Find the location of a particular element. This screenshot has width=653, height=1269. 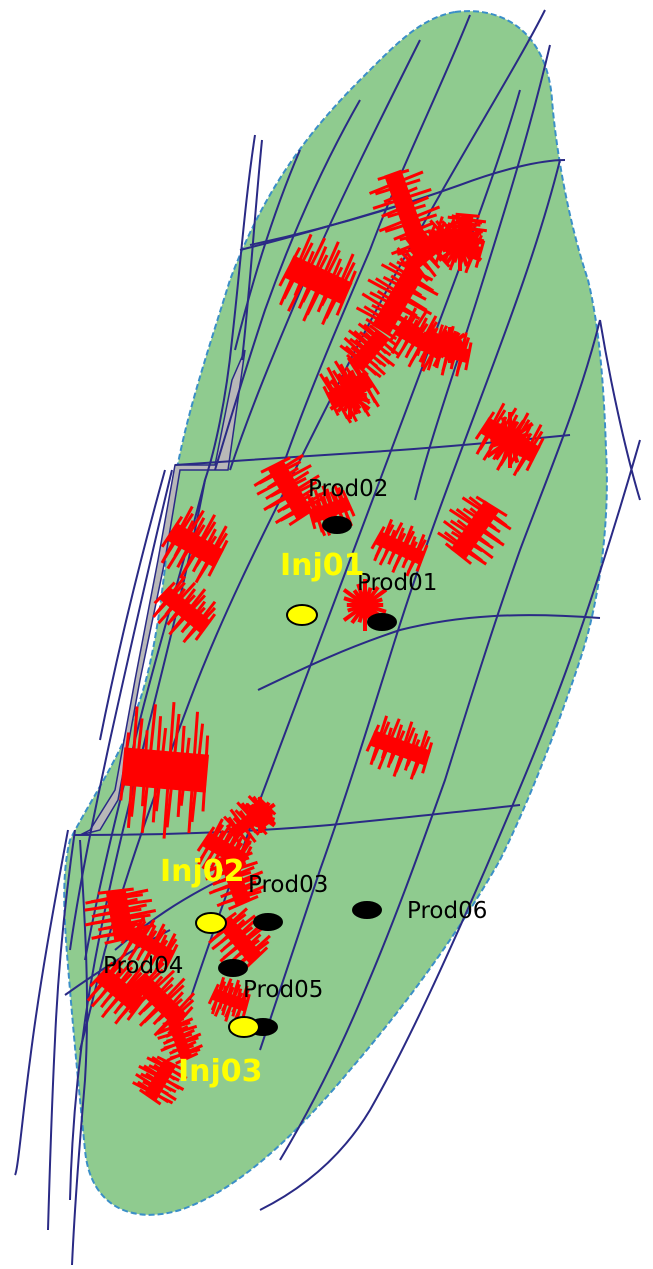

producer-well-label: Prod04 is located at coordinates (143, 966).